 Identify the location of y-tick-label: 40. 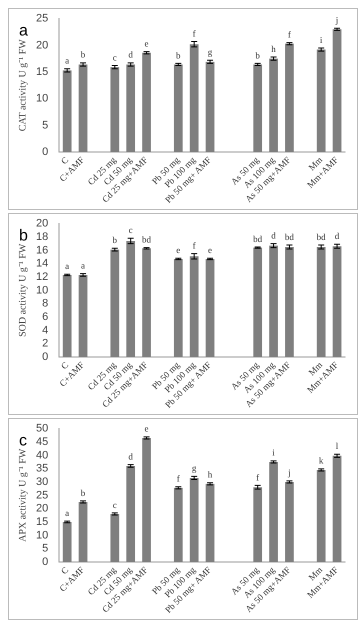
(42, 455).